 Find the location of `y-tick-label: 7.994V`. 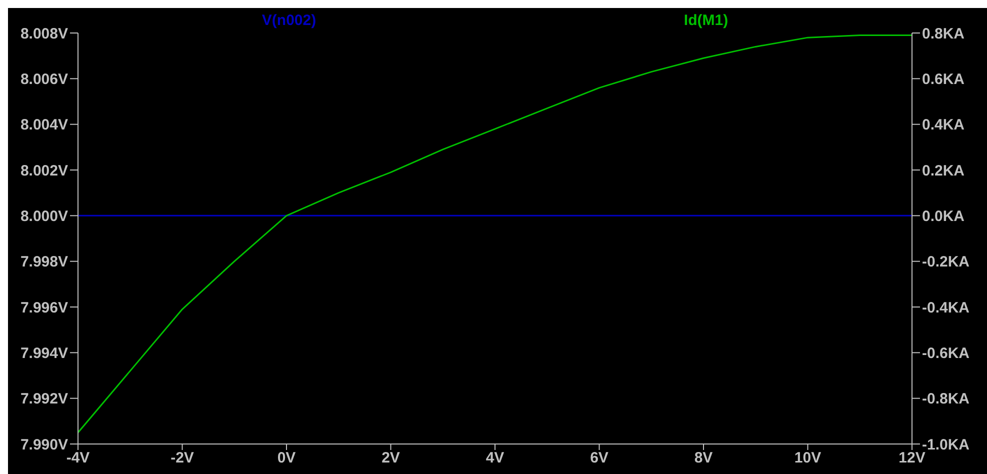

y-tick-label: 7.994V is located at coordinates (44, 353).